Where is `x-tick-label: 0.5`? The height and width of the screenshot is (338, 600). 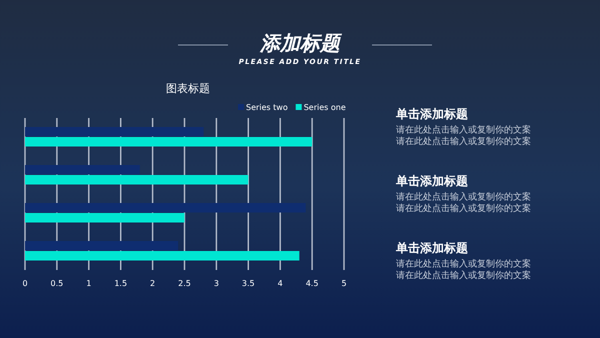
x-tick-label: 0.5 is located at coordinates (57, 283).